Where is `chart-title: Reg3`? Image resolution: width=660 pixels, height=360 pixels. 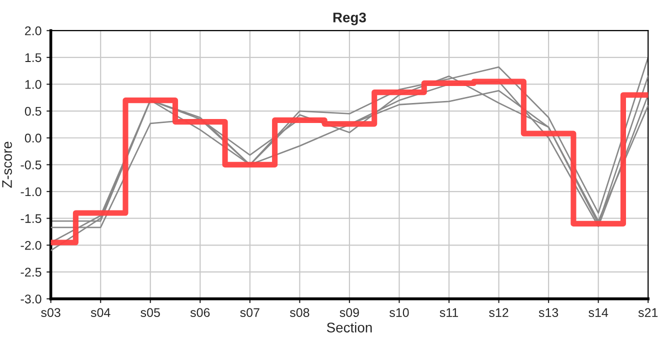
chart-title: Reg3 is located at coordinates (349, 19).